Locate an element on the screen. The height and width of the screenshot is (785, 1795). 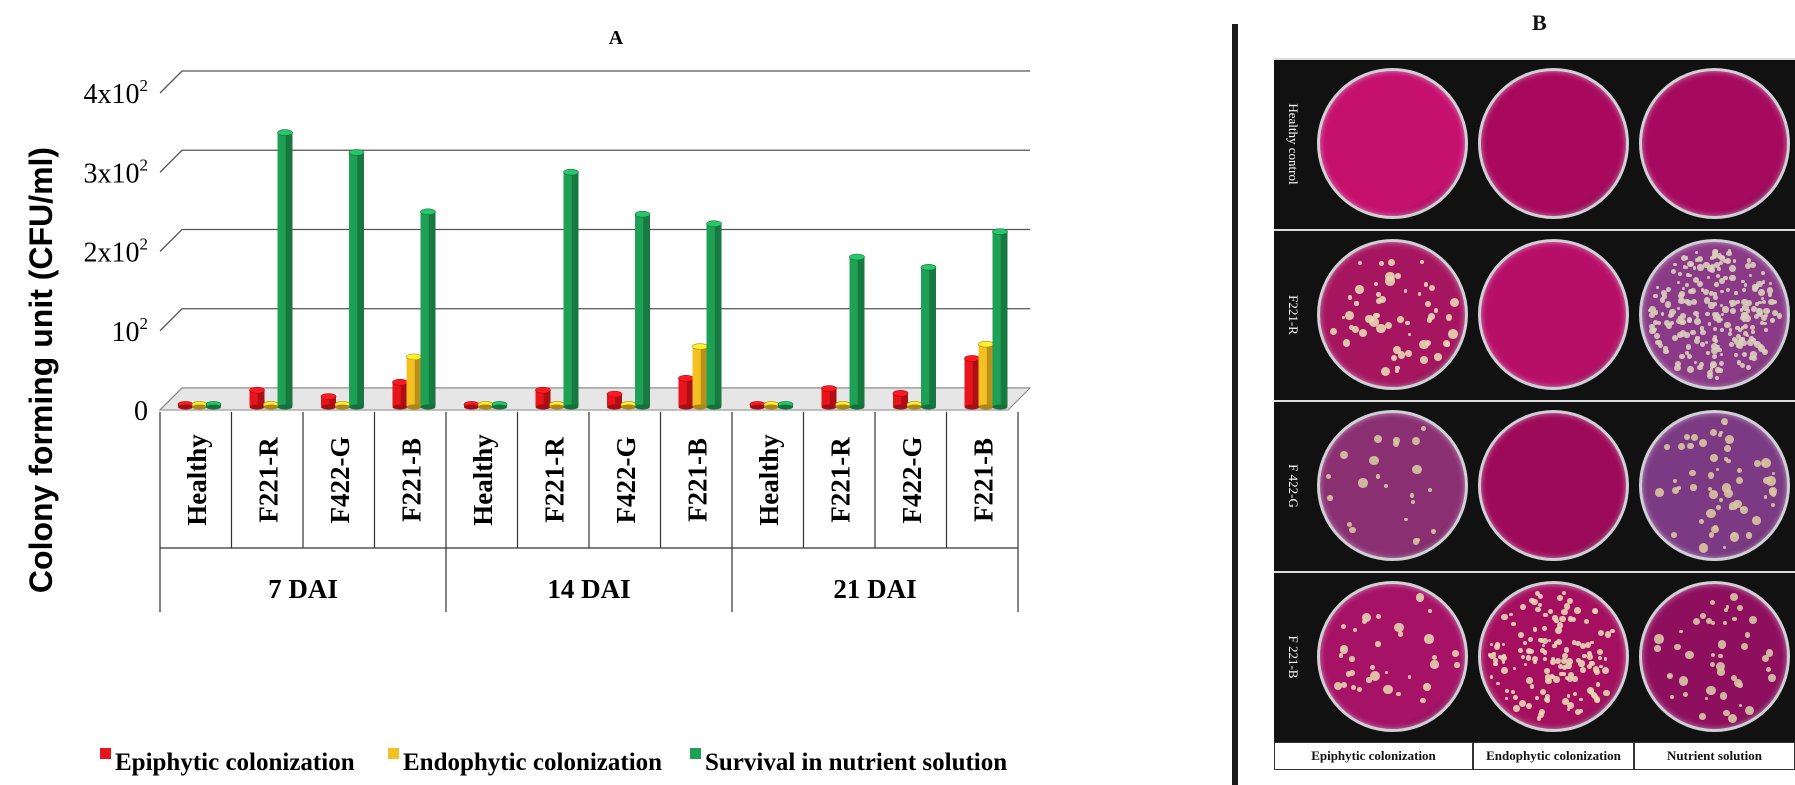
plate-column-label: Nutrient solution is located at coordinates (1714, 756).